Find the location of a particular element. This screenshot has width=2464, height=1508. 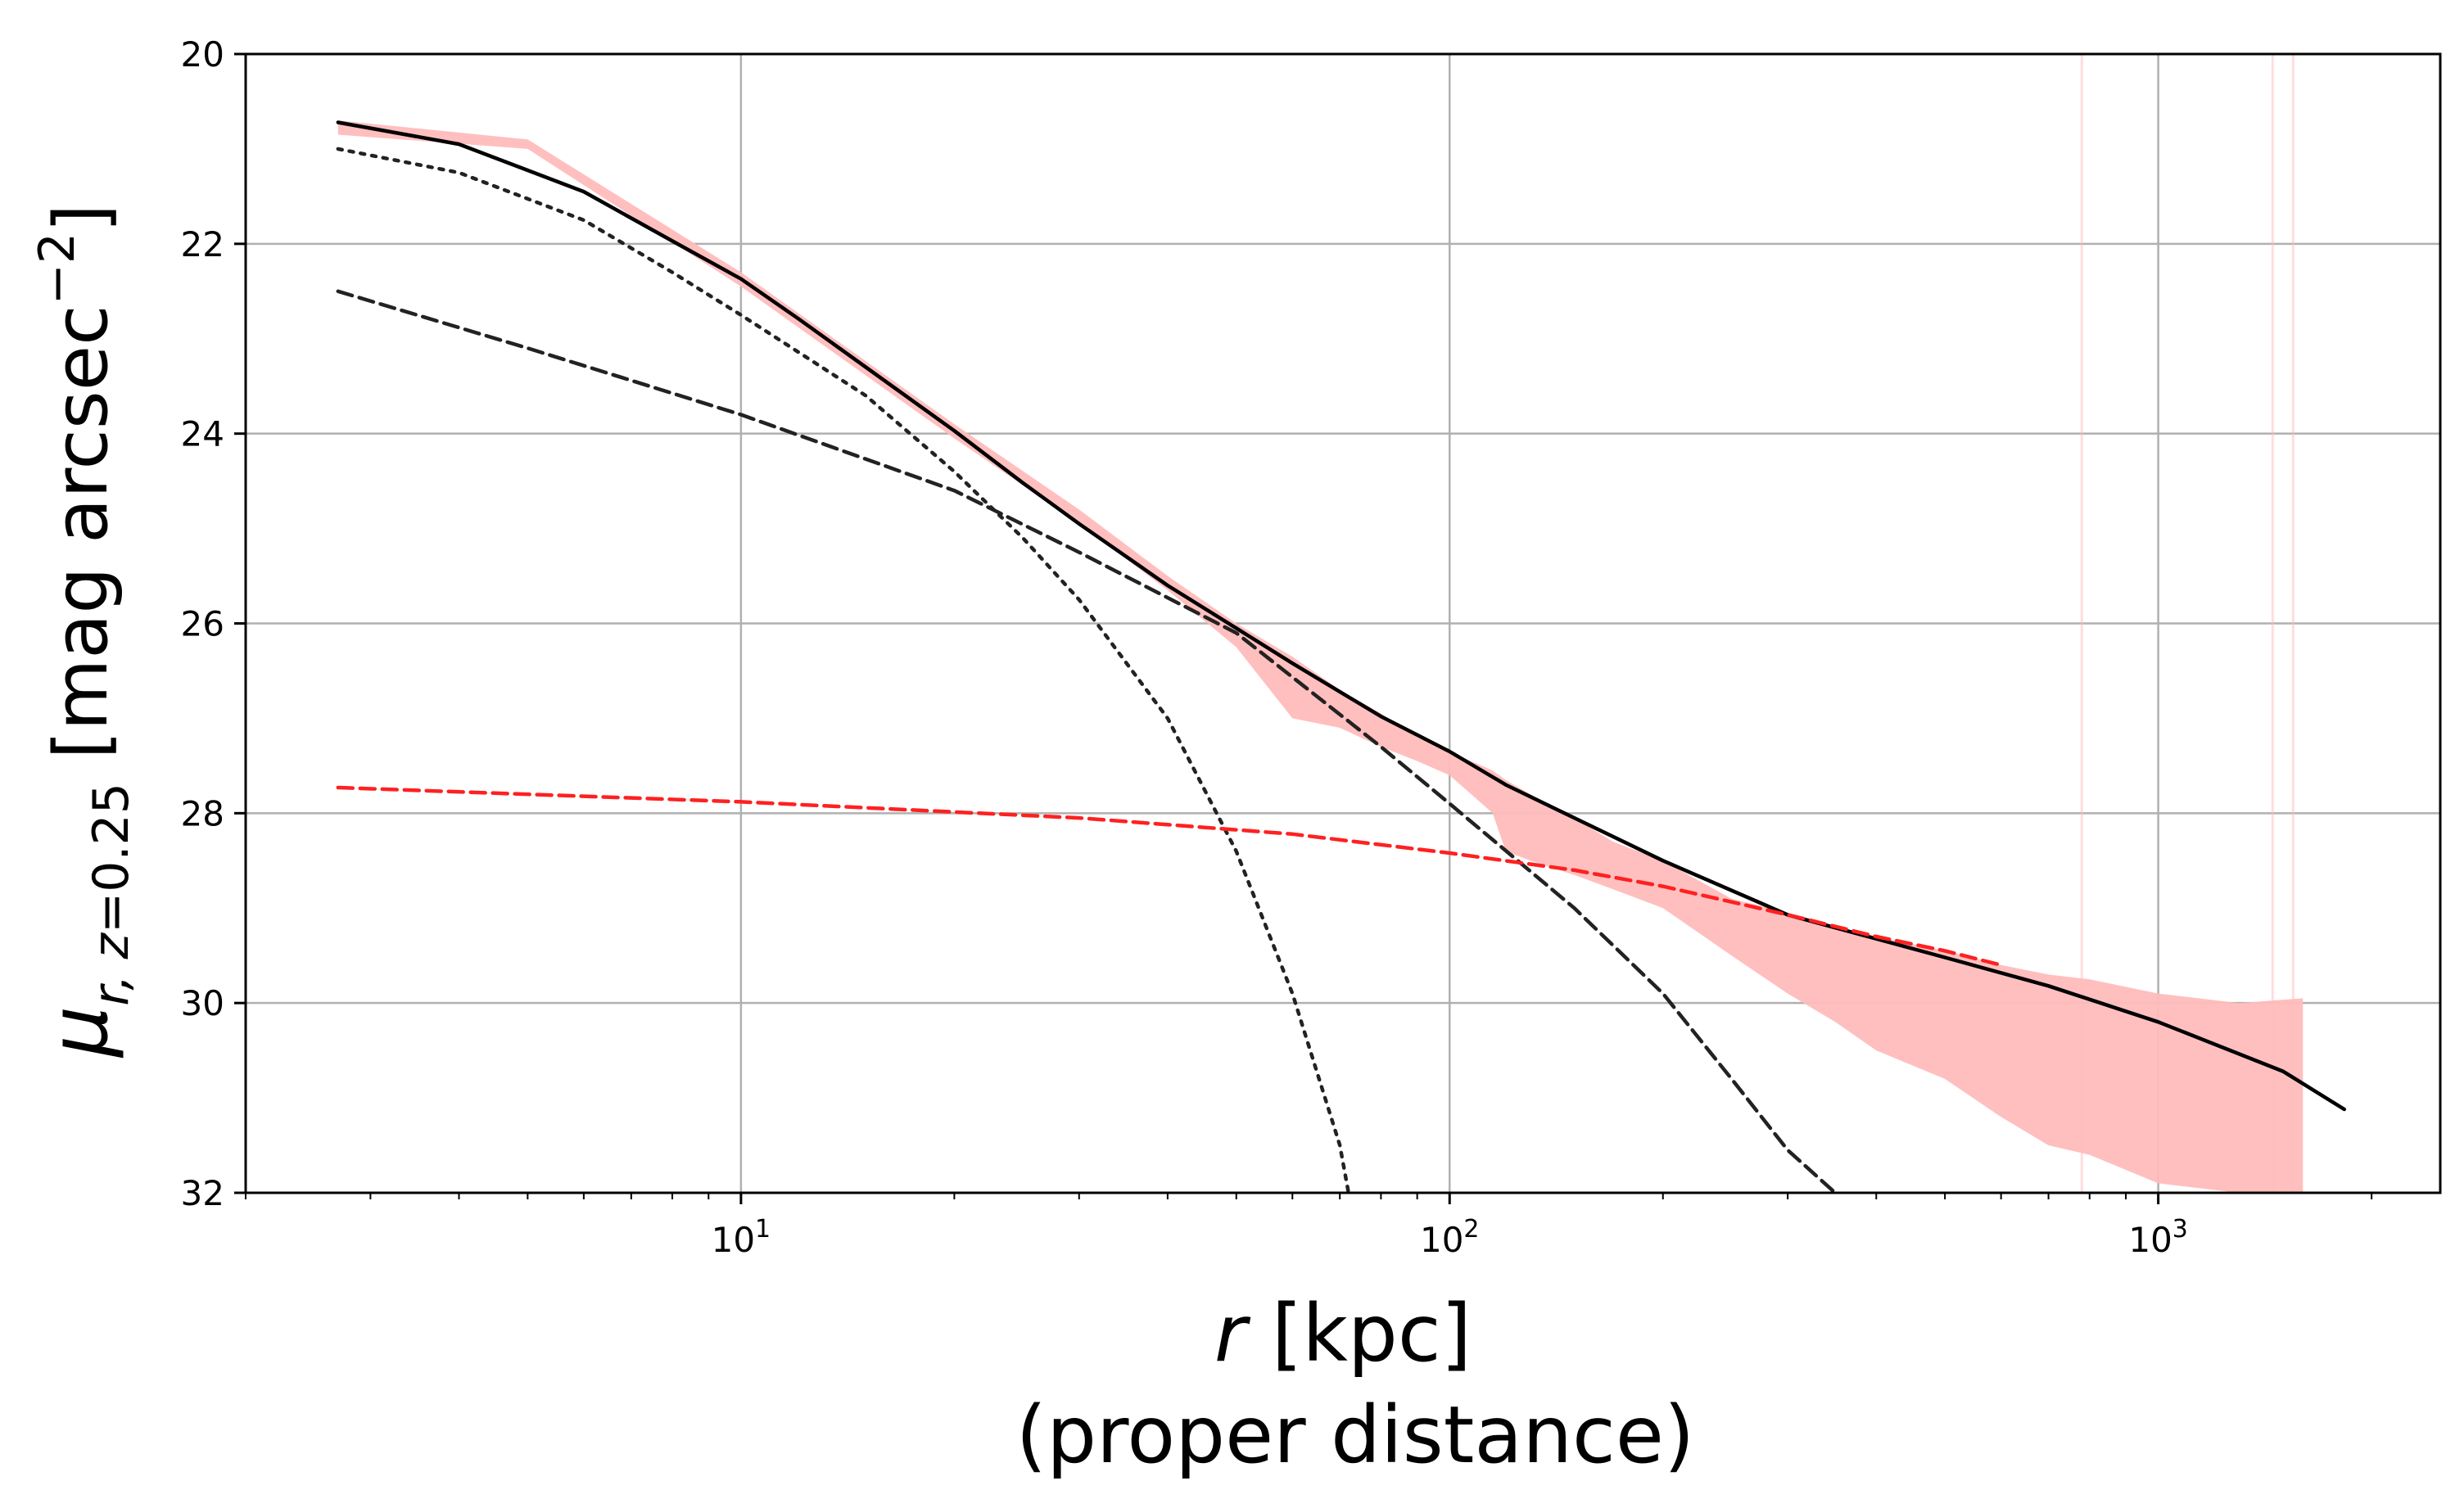

x-axis-title: r [kpc] is located at coordinates (1343, 1333).